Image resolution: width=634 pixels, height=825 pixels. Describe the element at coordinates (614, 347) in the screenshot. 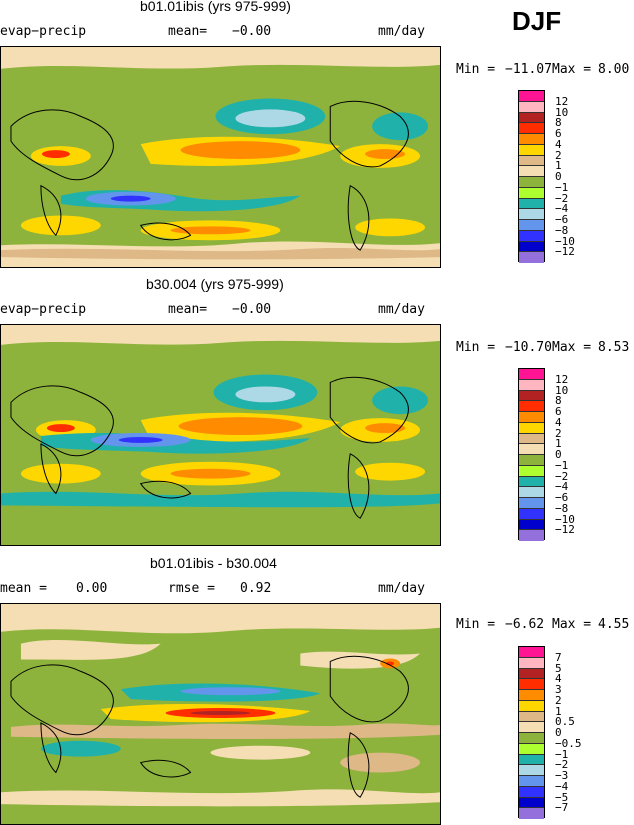

I see `panel2-max-value: 8.53` at that location.